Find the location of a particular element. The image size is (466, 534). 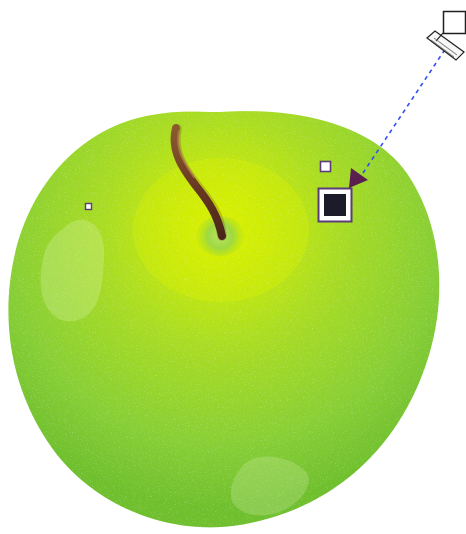

gradient-end-handle-slider is located at coordinates (445, 45).